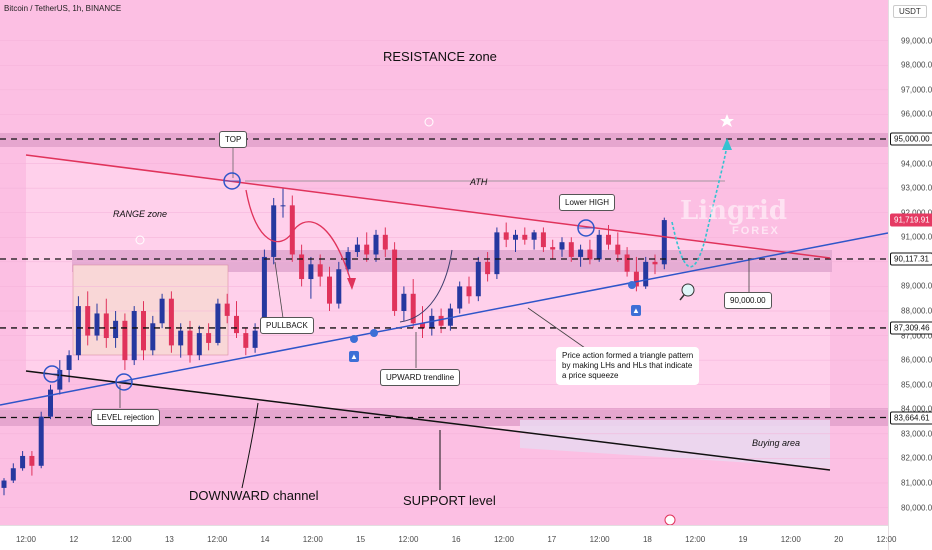  Describe the element at coordinates (916, 164) in the screenshot. I see `y-tick-label: 94,000.00` at that location.